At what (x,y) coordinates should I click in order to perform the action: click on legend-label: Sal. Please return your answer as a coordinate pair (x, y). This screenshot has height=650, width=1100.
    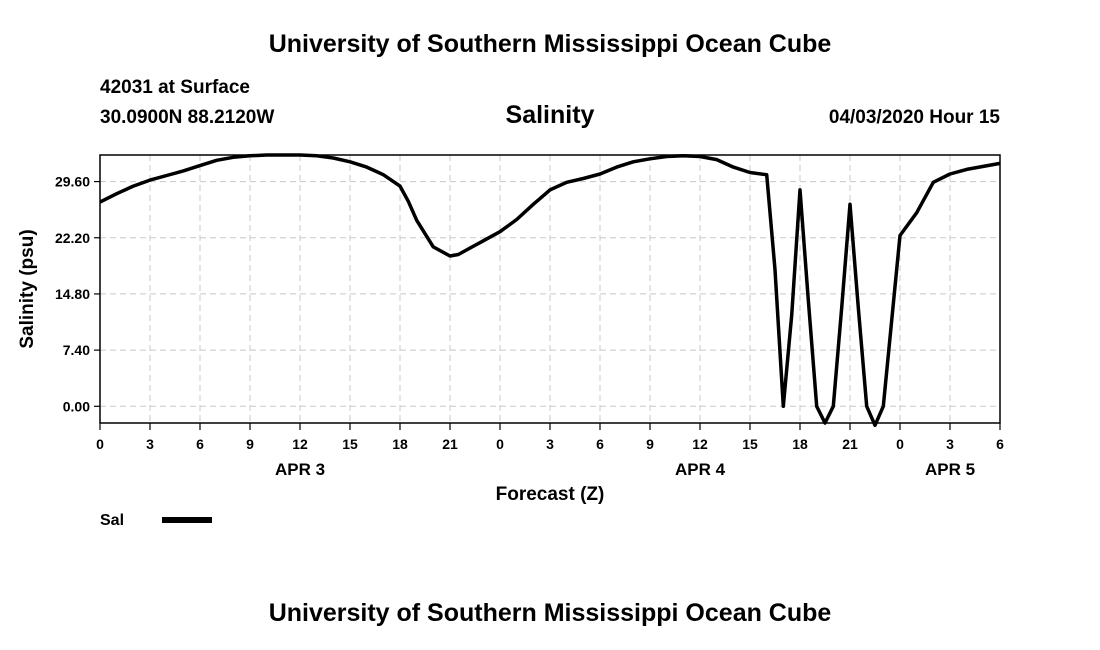
    Looking at the image, I should click on (112, 520).